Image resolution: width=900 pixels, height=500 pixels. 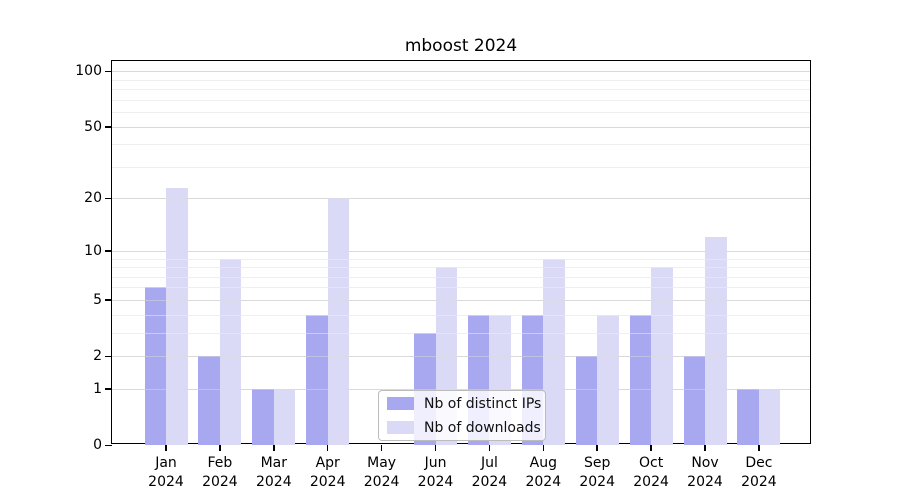 What do you see at coordinates (97, 356) in the screenshot?
I see `y-tick-label-2: 2` at bounding box center [97, 356].